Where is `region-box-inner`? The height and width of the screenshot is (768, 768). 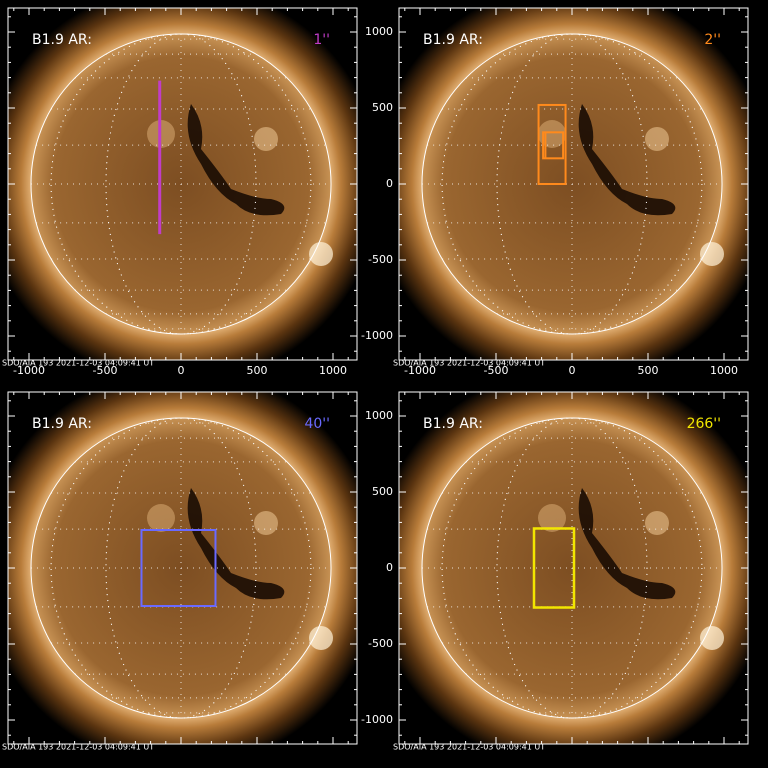 region-box-inner is located at coordinates (553, 145).